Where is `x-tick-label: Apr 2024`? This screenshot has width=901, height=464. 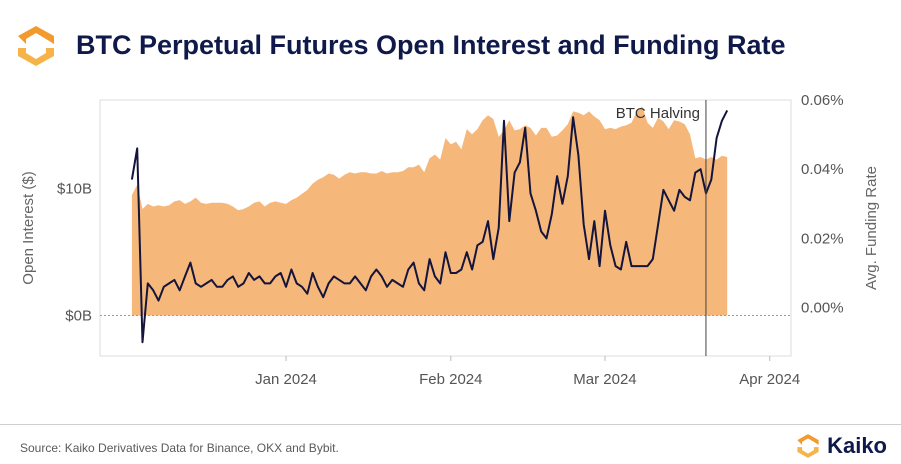
x-tick-label: Apr 2024 is located at coordinates (769, 379).